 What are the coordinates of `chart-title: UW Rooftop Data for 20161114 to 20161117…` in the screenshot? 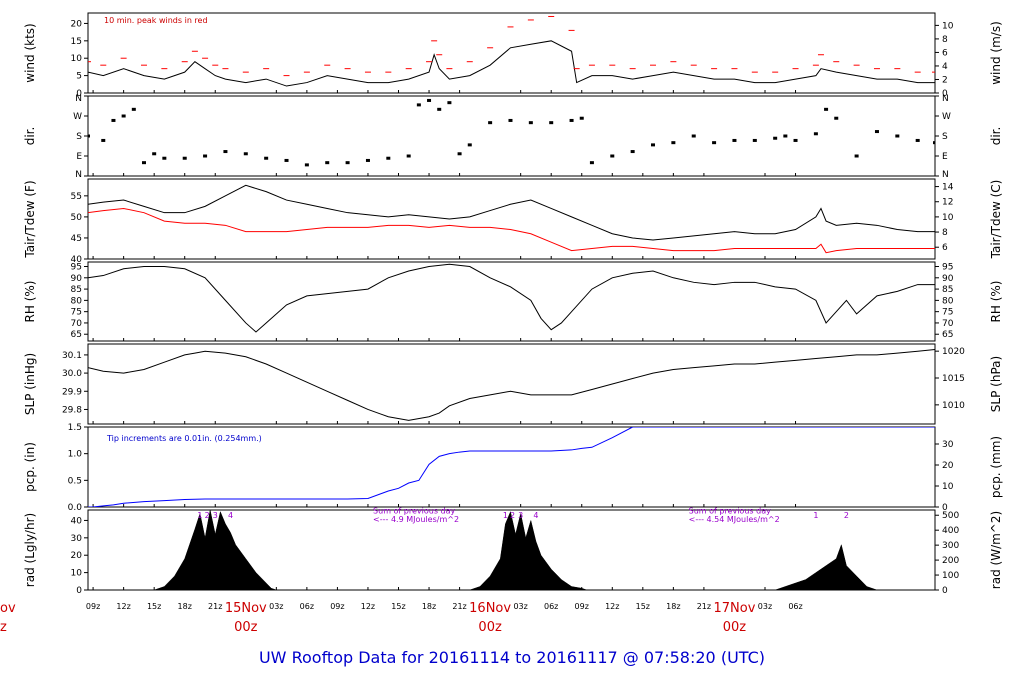 It's located at (512, 657).